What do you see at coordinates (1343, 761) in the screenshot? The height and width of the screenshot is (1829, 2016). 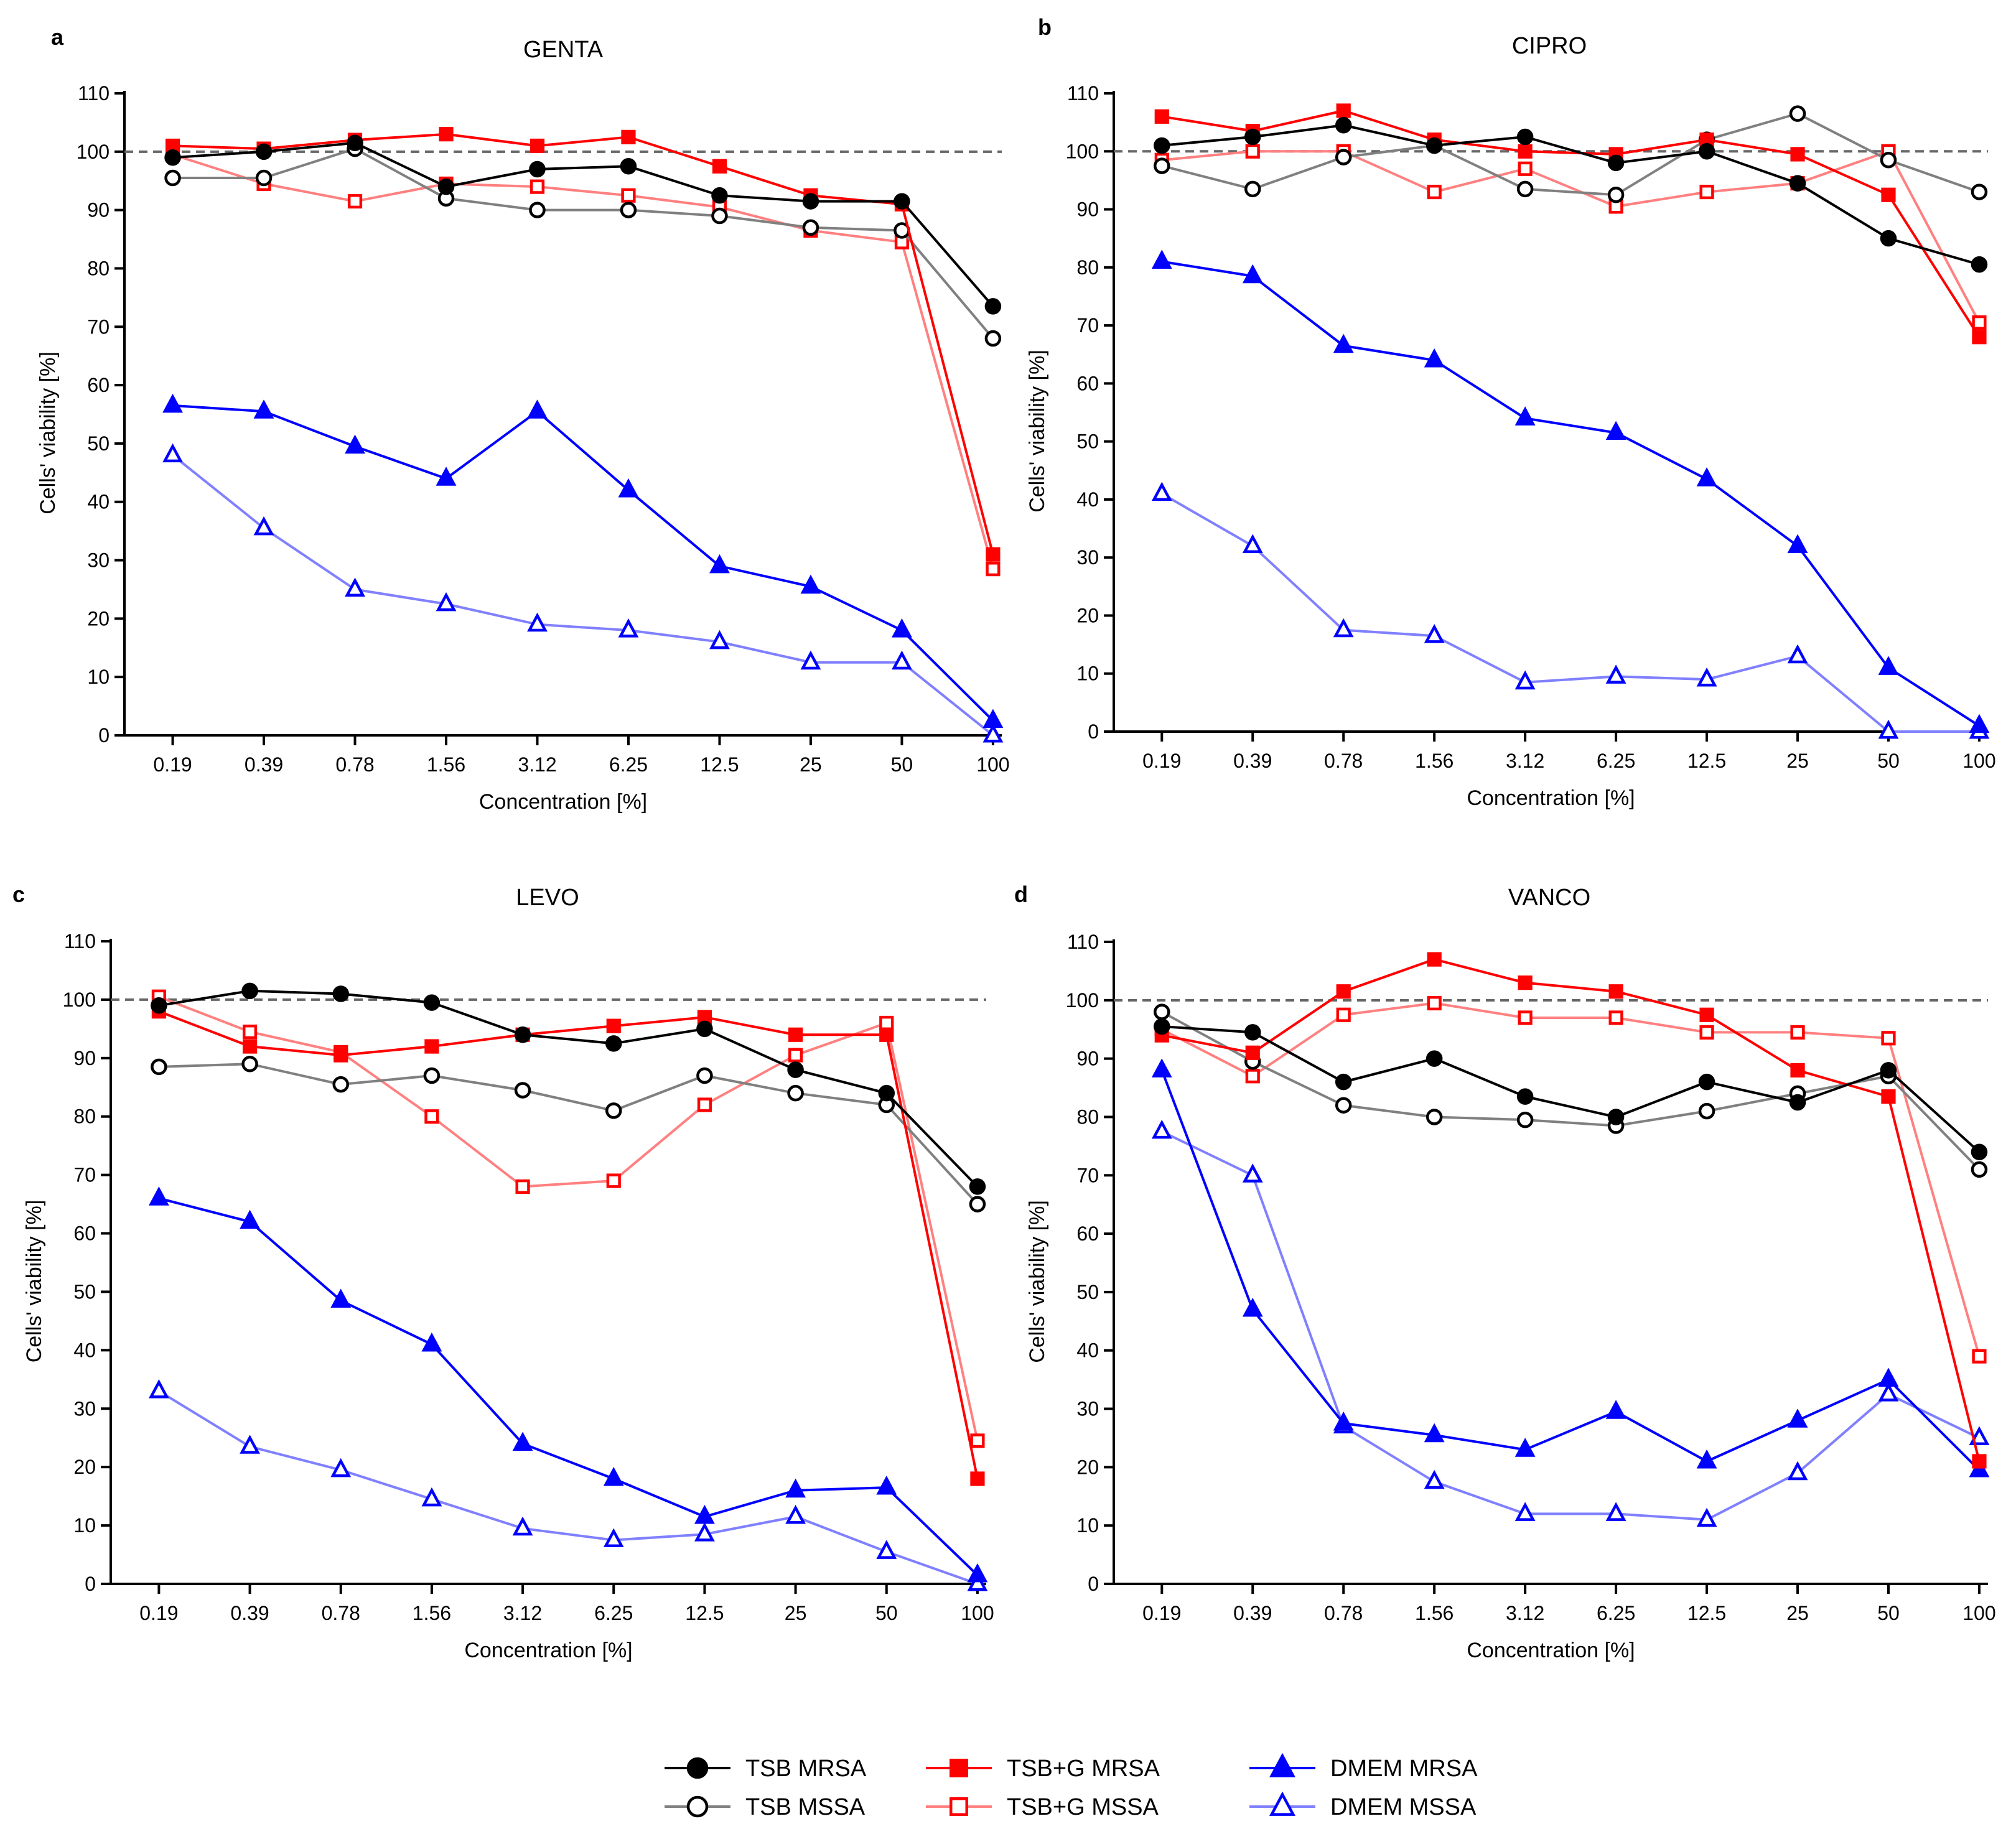 I see `x-tick-label: 0.78` at bounding box center [1343, 761].